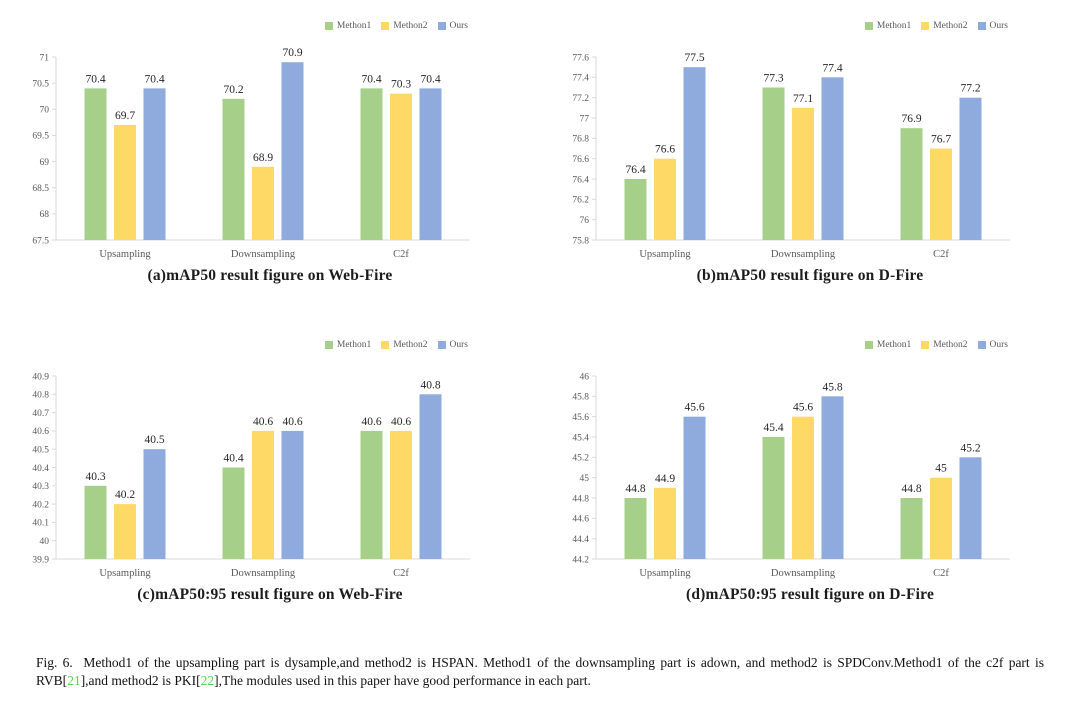 This screenshot has width=1080, height=728. What do you see at coordinates (263, 158) in the screenshot?
I see `bar-value-label: 68.9` at bounding box center [263, 158].